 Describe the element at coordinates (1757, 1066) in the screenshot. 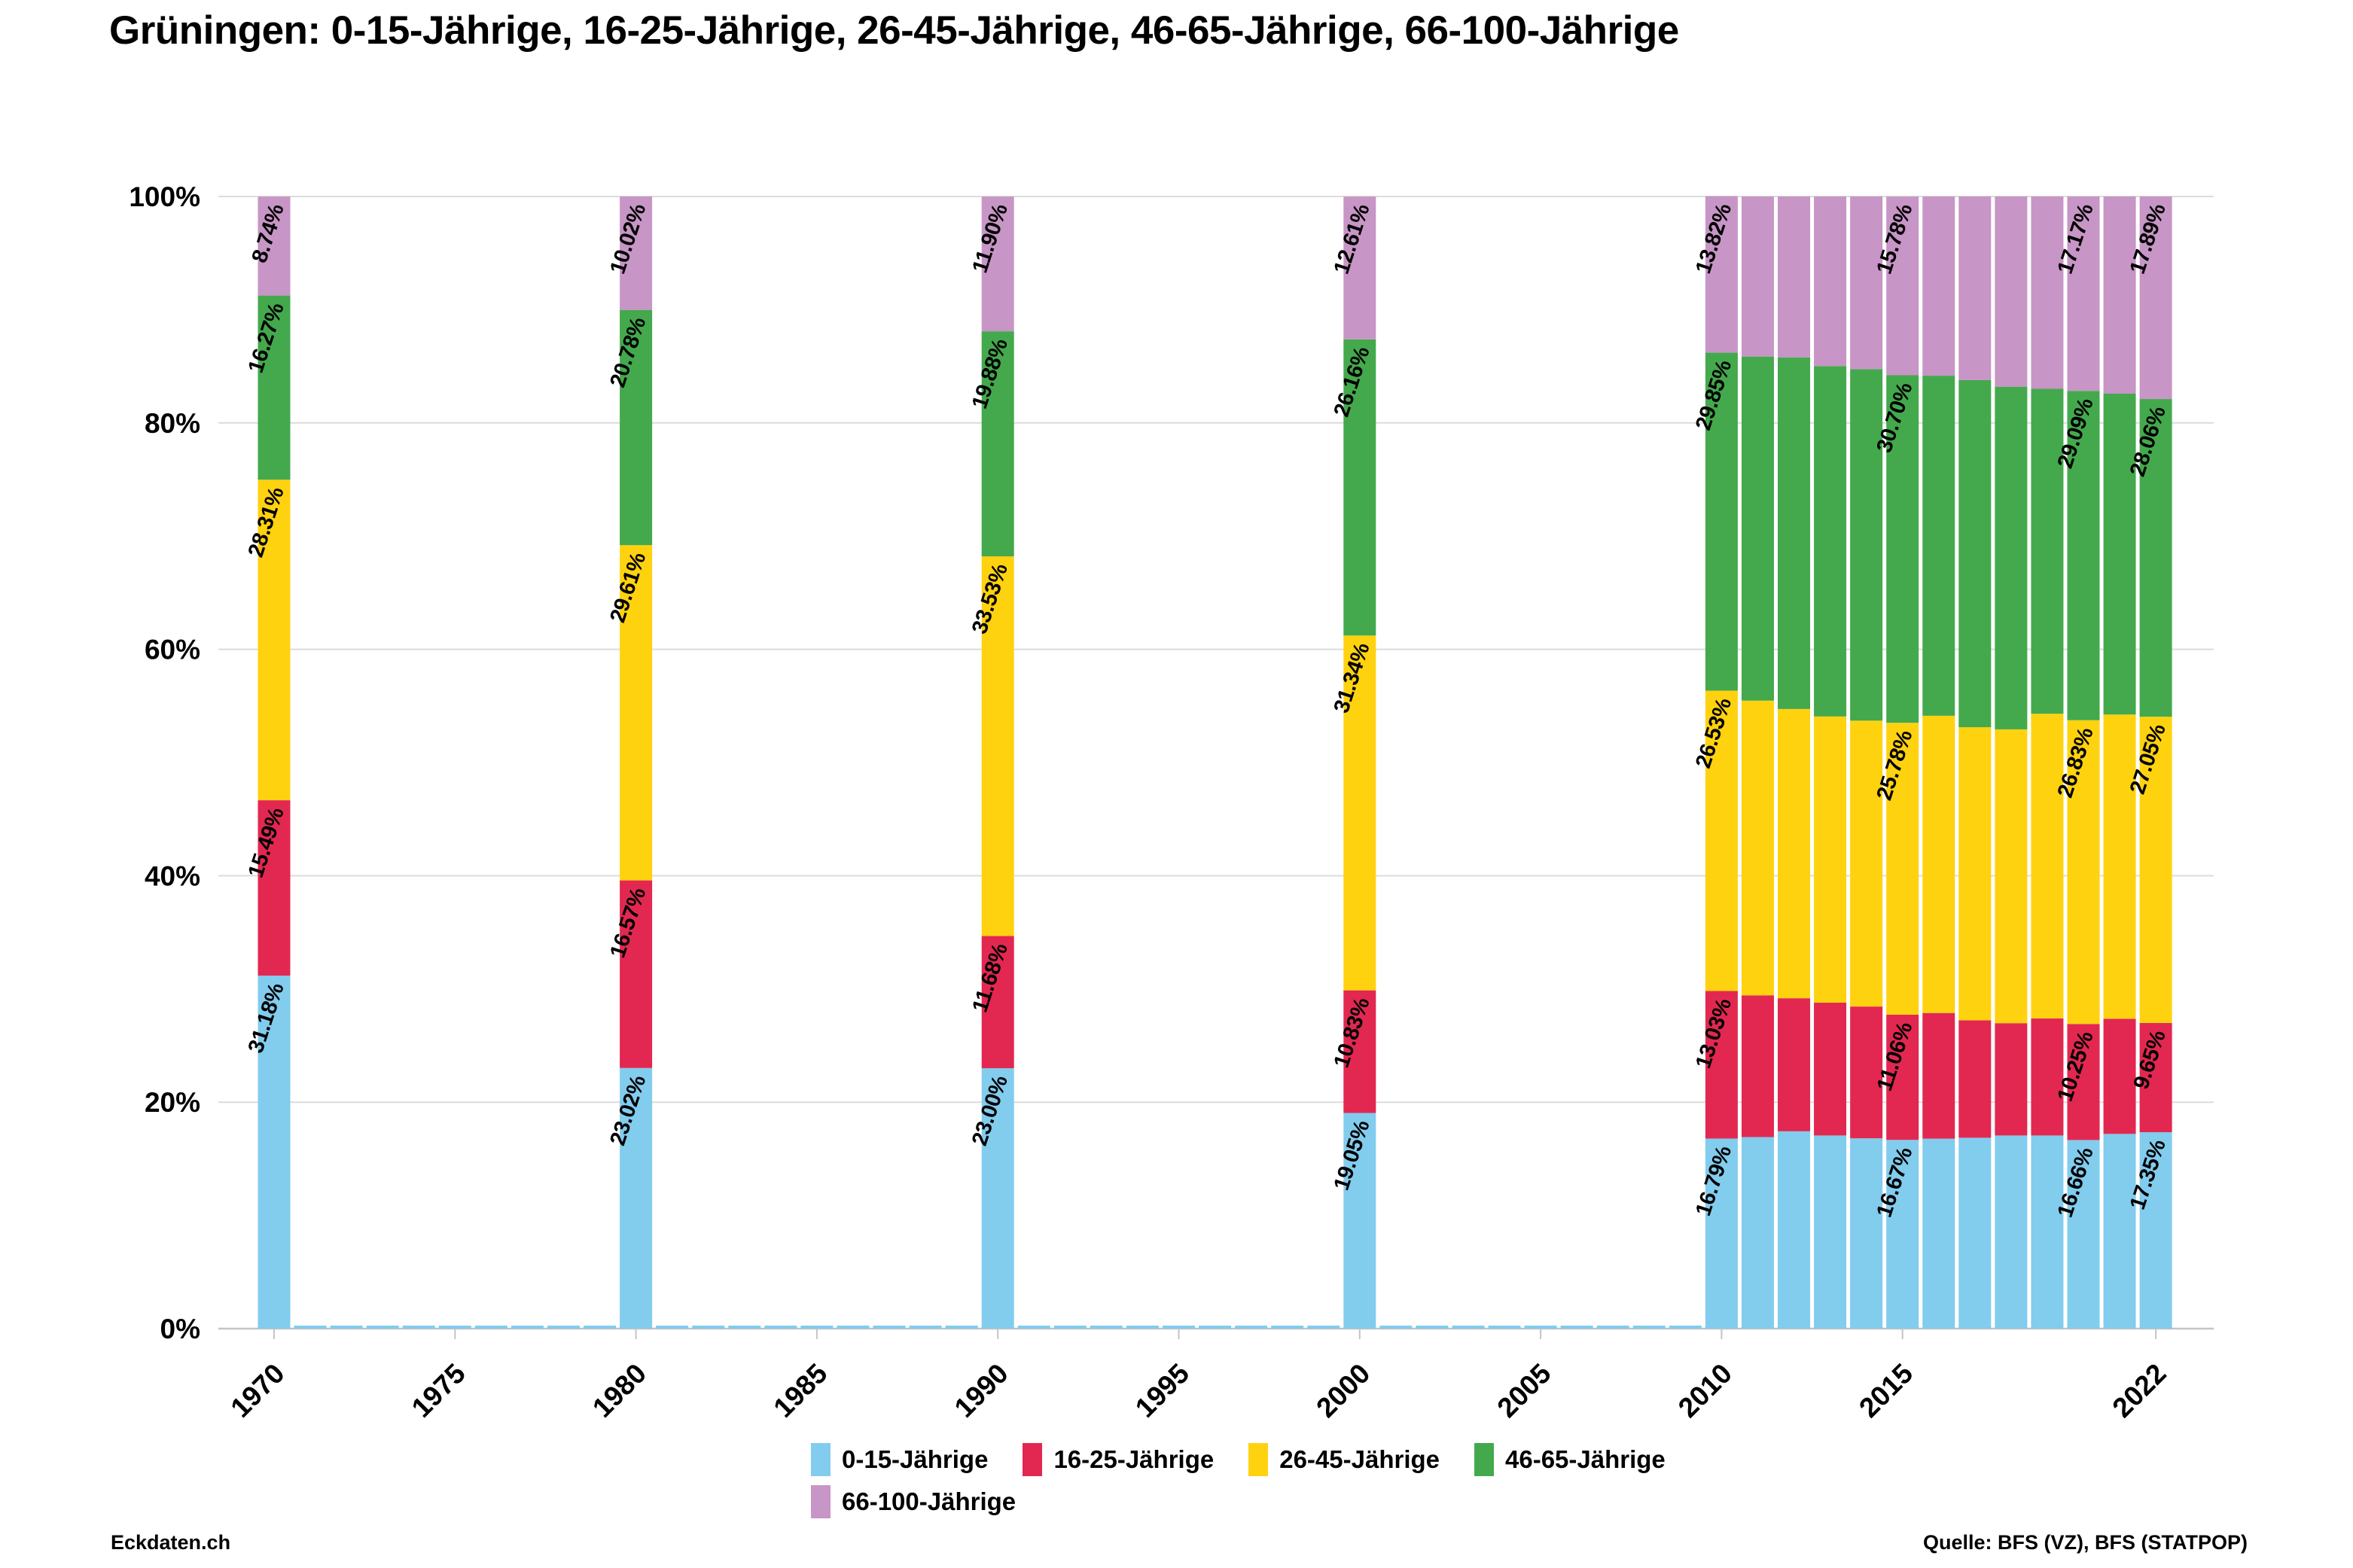

I see `bar-segment-2011-16-25-Jährige` at that location.